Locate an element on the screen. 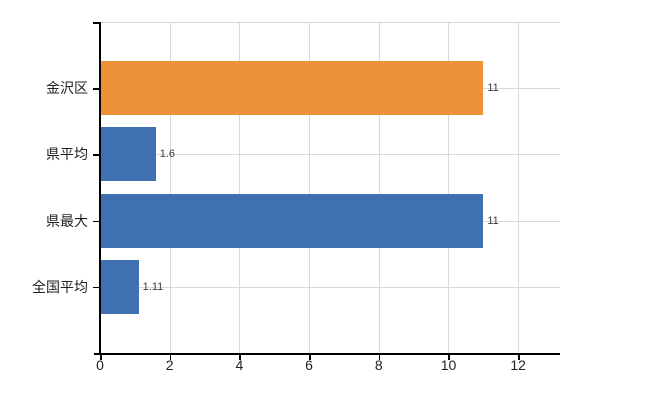 The width and height of the screenshot is (650, 400). x-axis-tick-label: 12 is located at coordinates (518, 365).